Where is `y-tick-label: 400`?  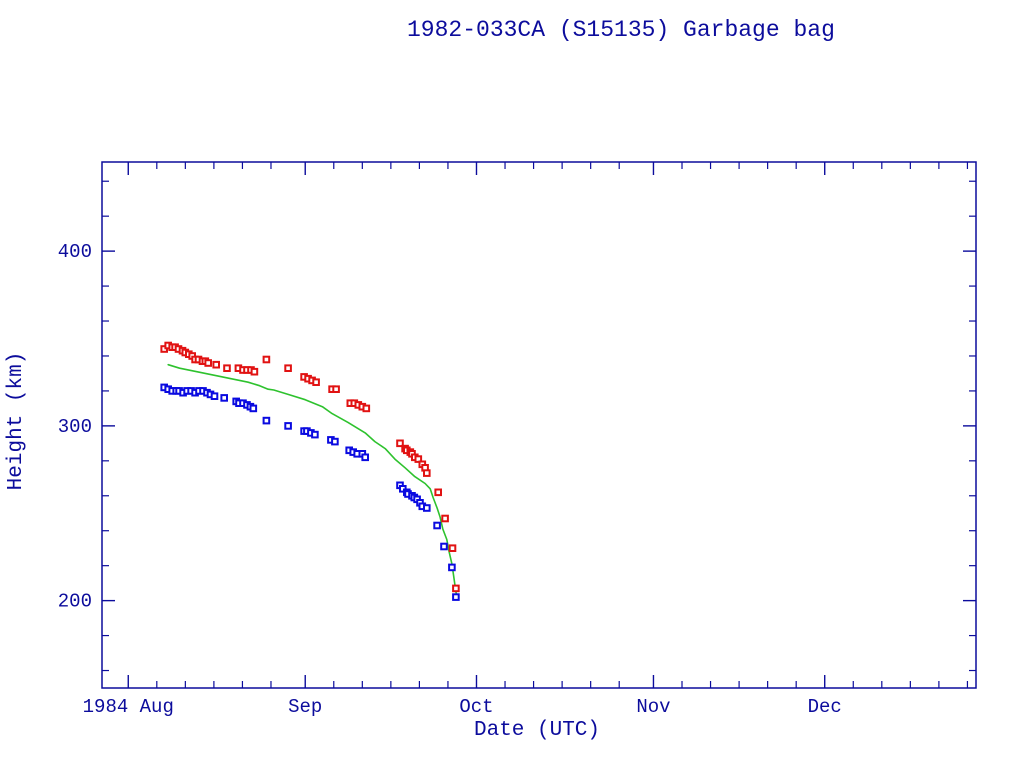 y-tick-label: 400 is located at coordinates (75, 252).